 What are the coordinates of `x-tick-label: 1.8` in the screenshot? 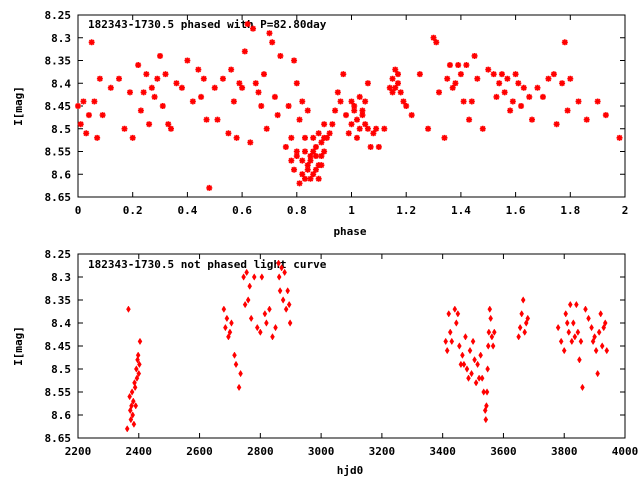 It's located at (570, 210).